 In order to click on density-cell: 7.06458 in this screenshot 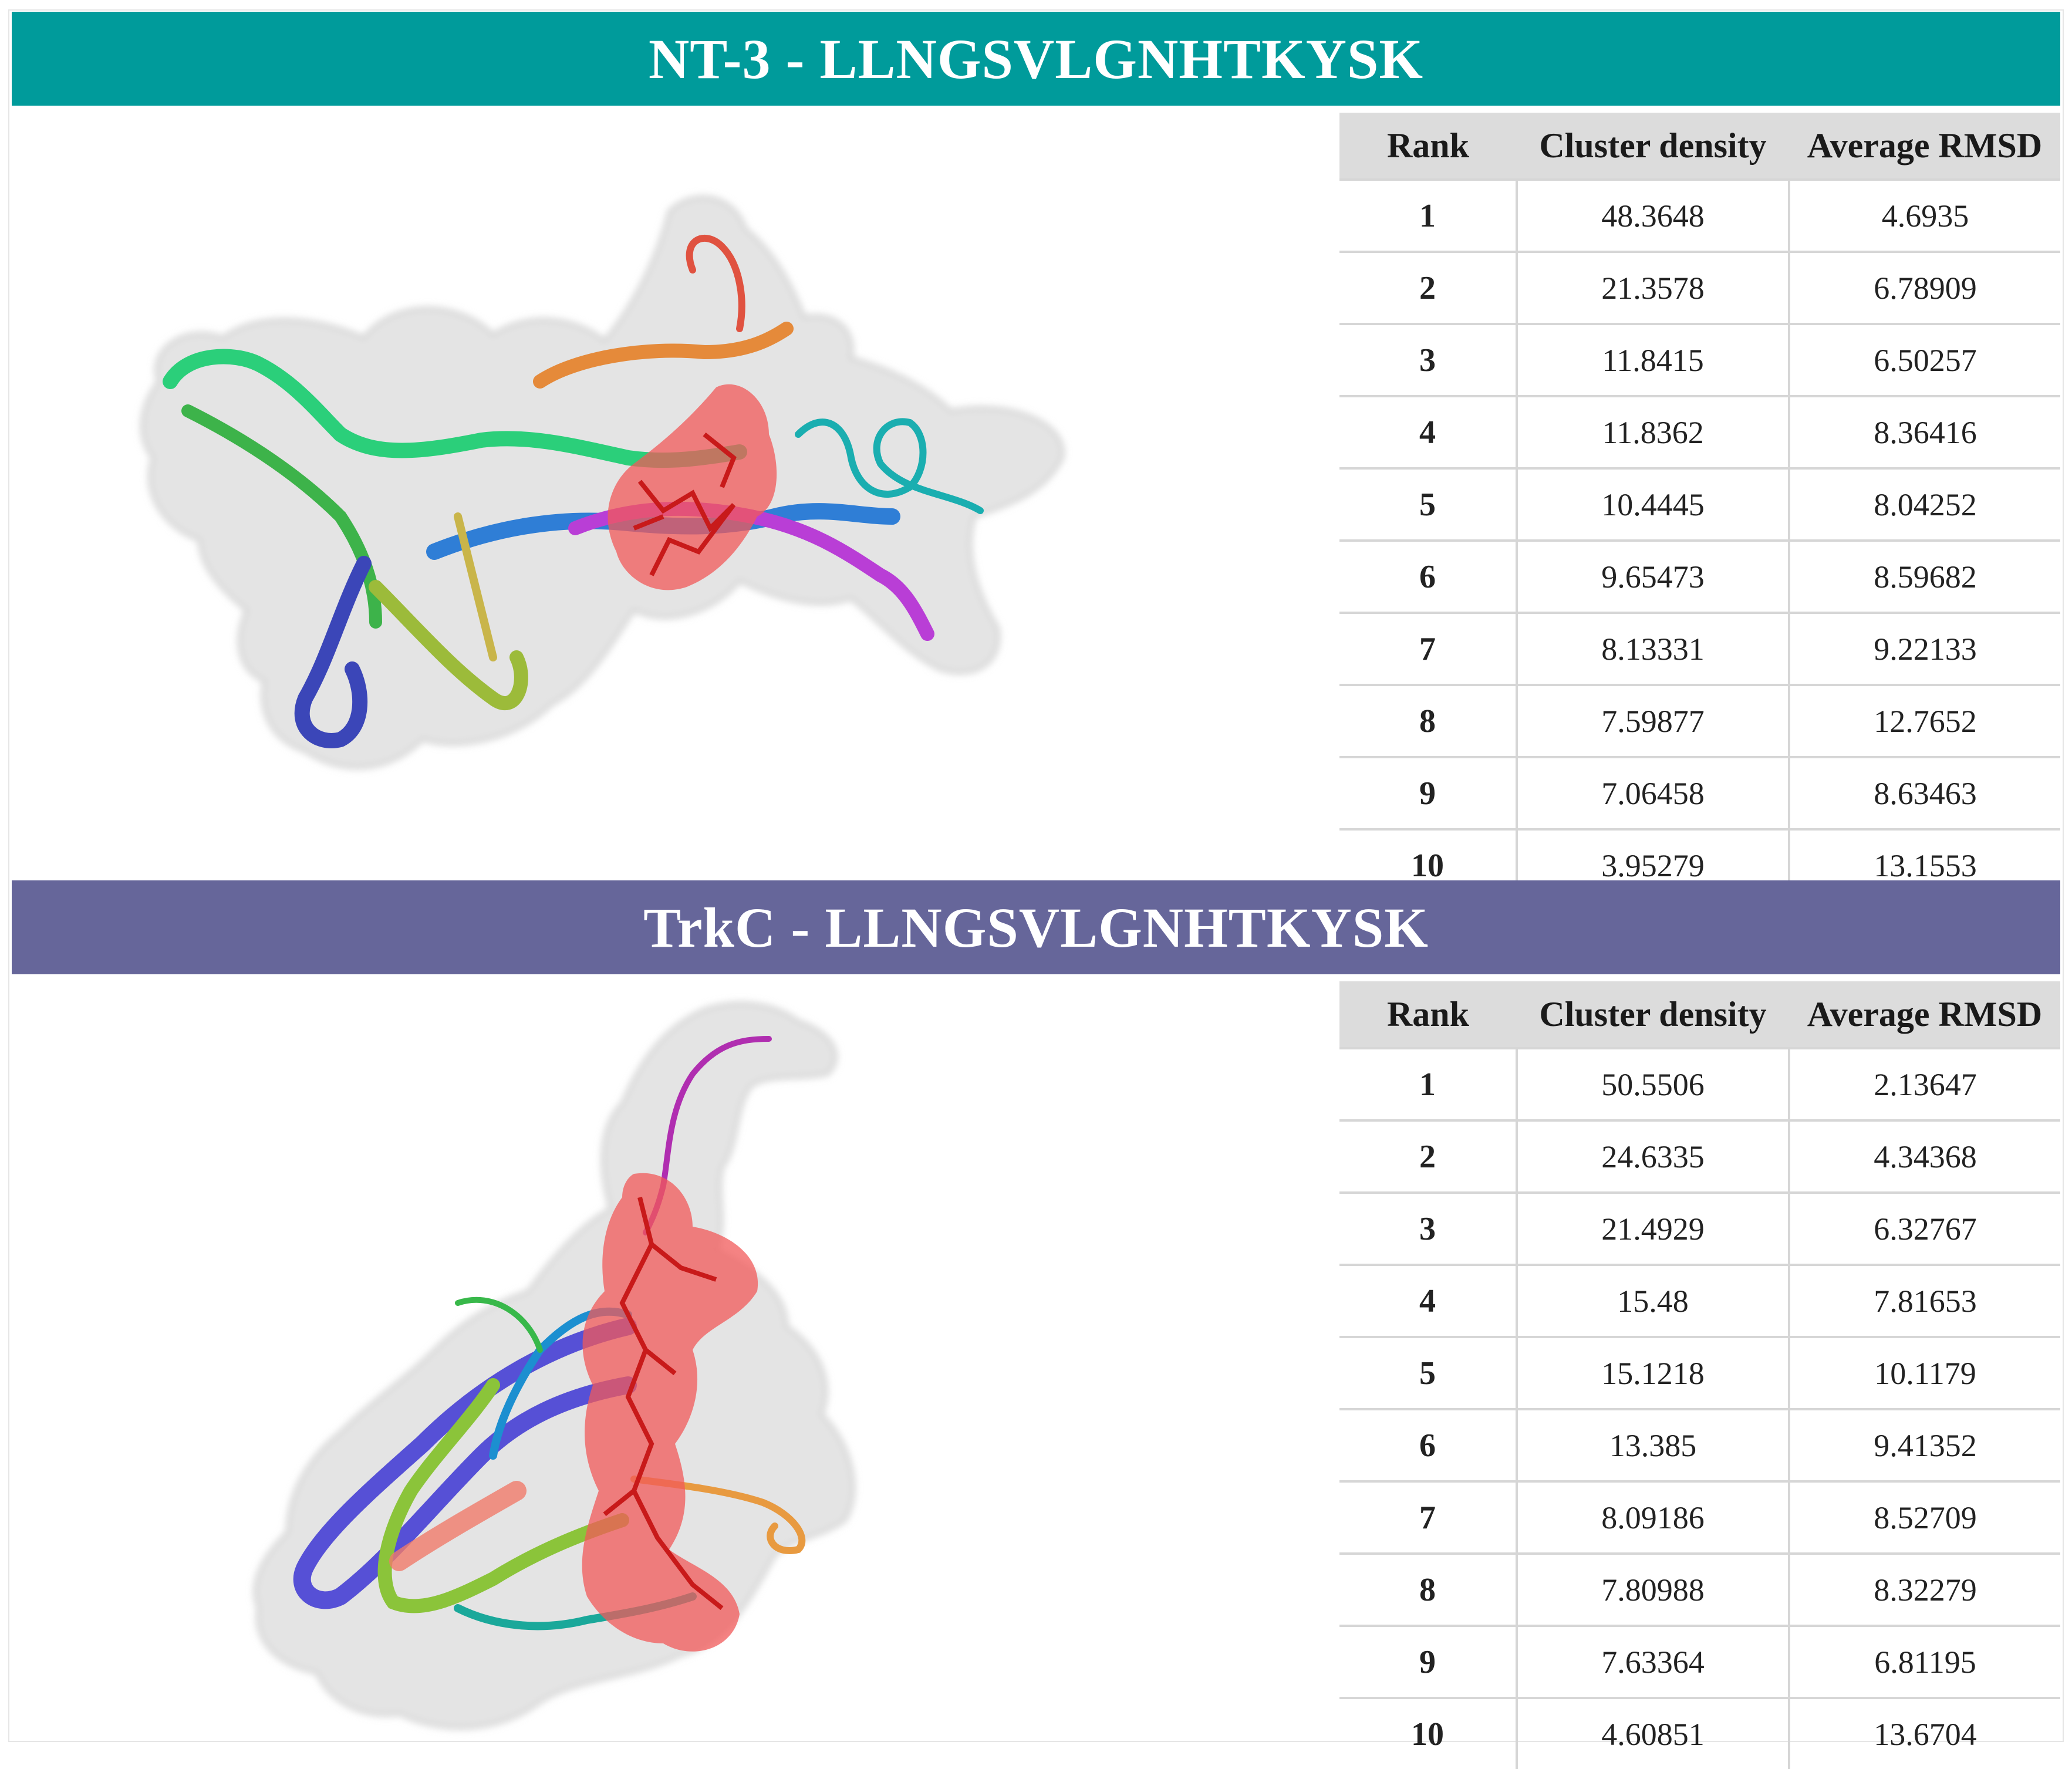, I will do `click(1654, 792)`.